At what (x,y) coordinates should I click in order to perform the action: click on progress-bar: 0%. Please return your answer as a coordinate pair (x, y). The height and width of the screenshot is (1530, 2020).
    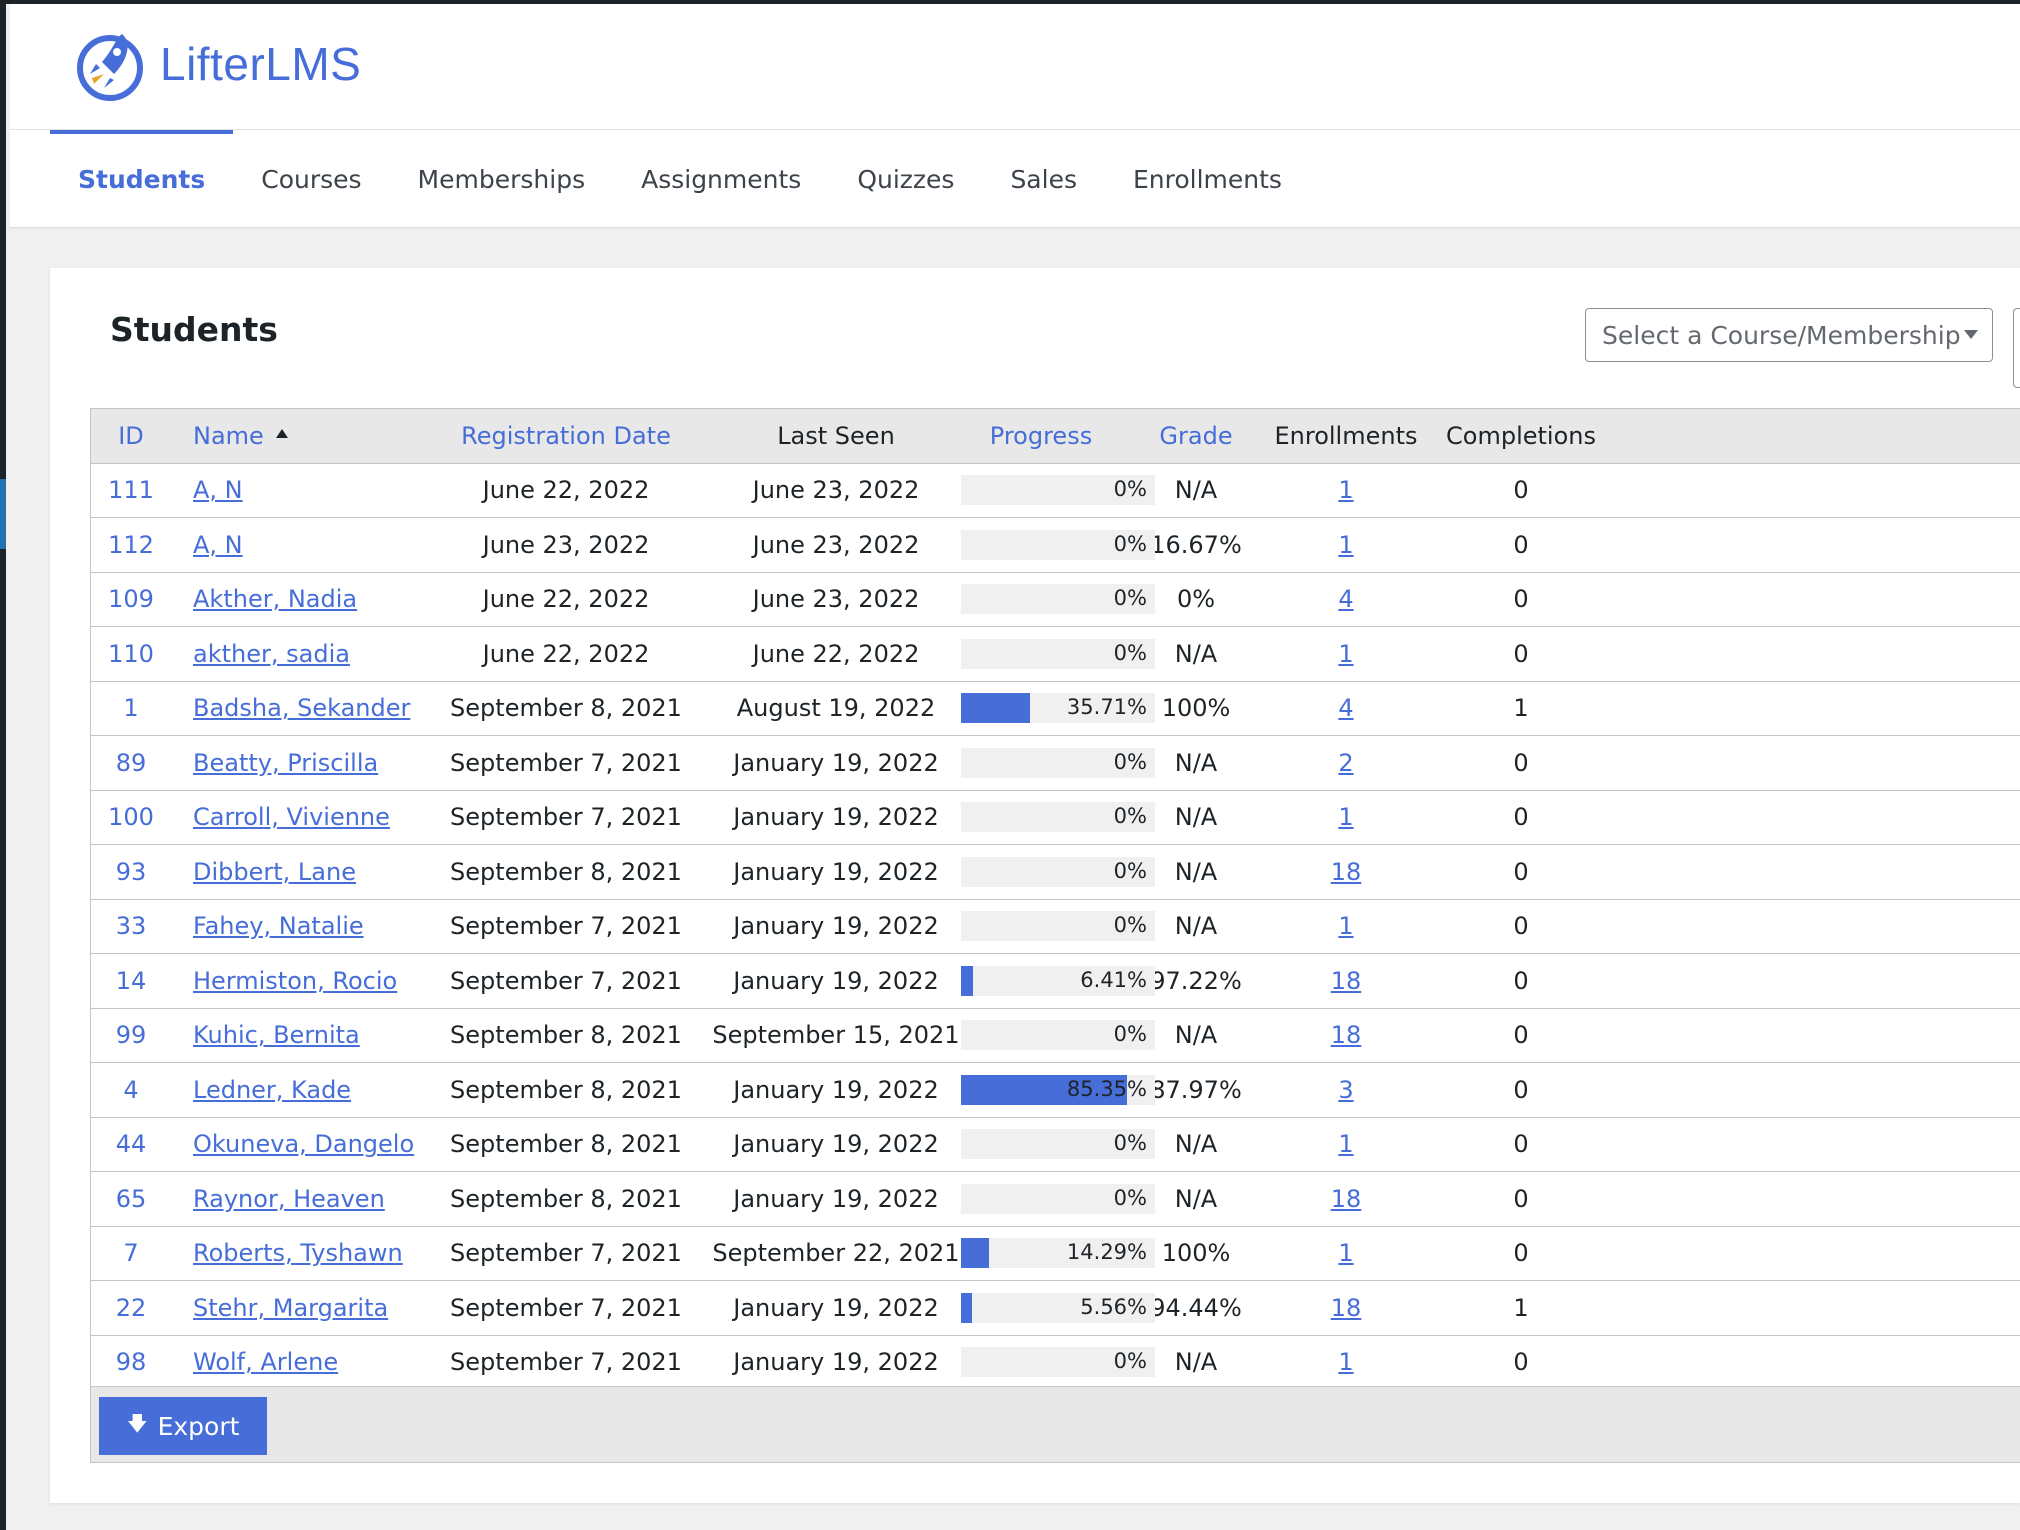
    Looking at the image, I should click on (1058, 871).